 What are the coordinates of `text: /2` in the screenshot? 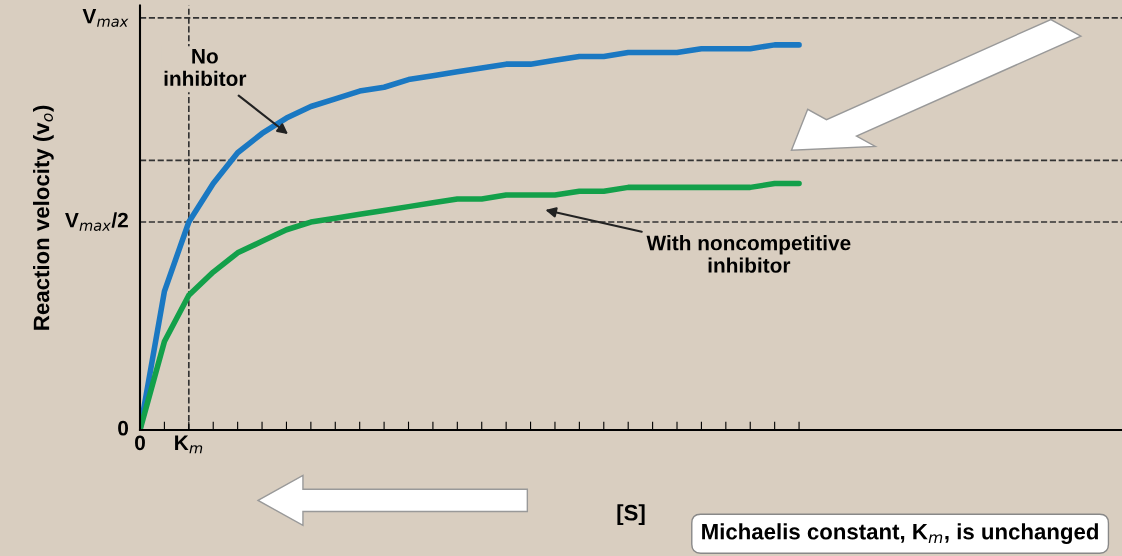 It's located at (119, 220).